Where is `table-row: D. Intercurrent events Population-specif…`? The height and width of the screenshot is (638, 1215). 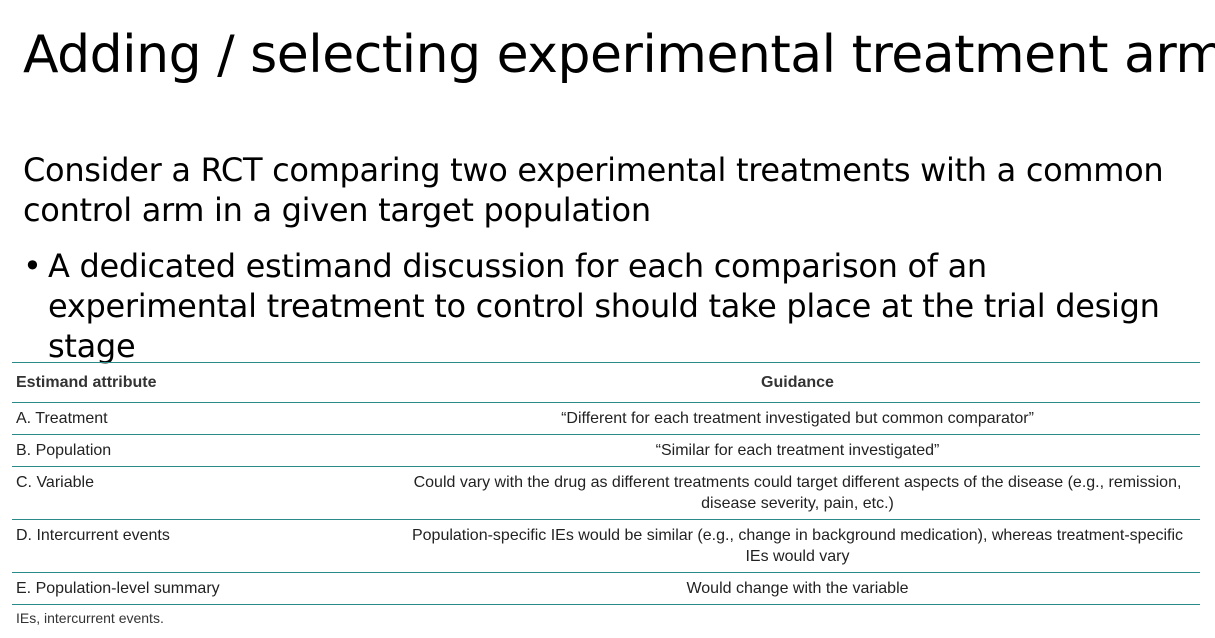 table-row: D. Intercurrent events Population-specif… is located at coordinates (606, 546).